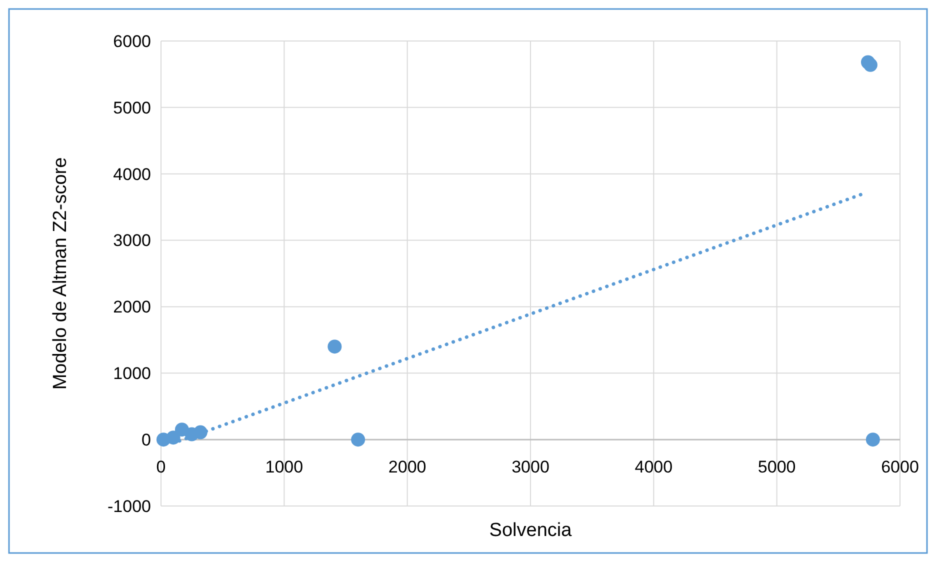  What do you see at coordinates (531, 467) in the screenshot?
I see `x-tick-label: 3000` at bounding box center [531, 467].